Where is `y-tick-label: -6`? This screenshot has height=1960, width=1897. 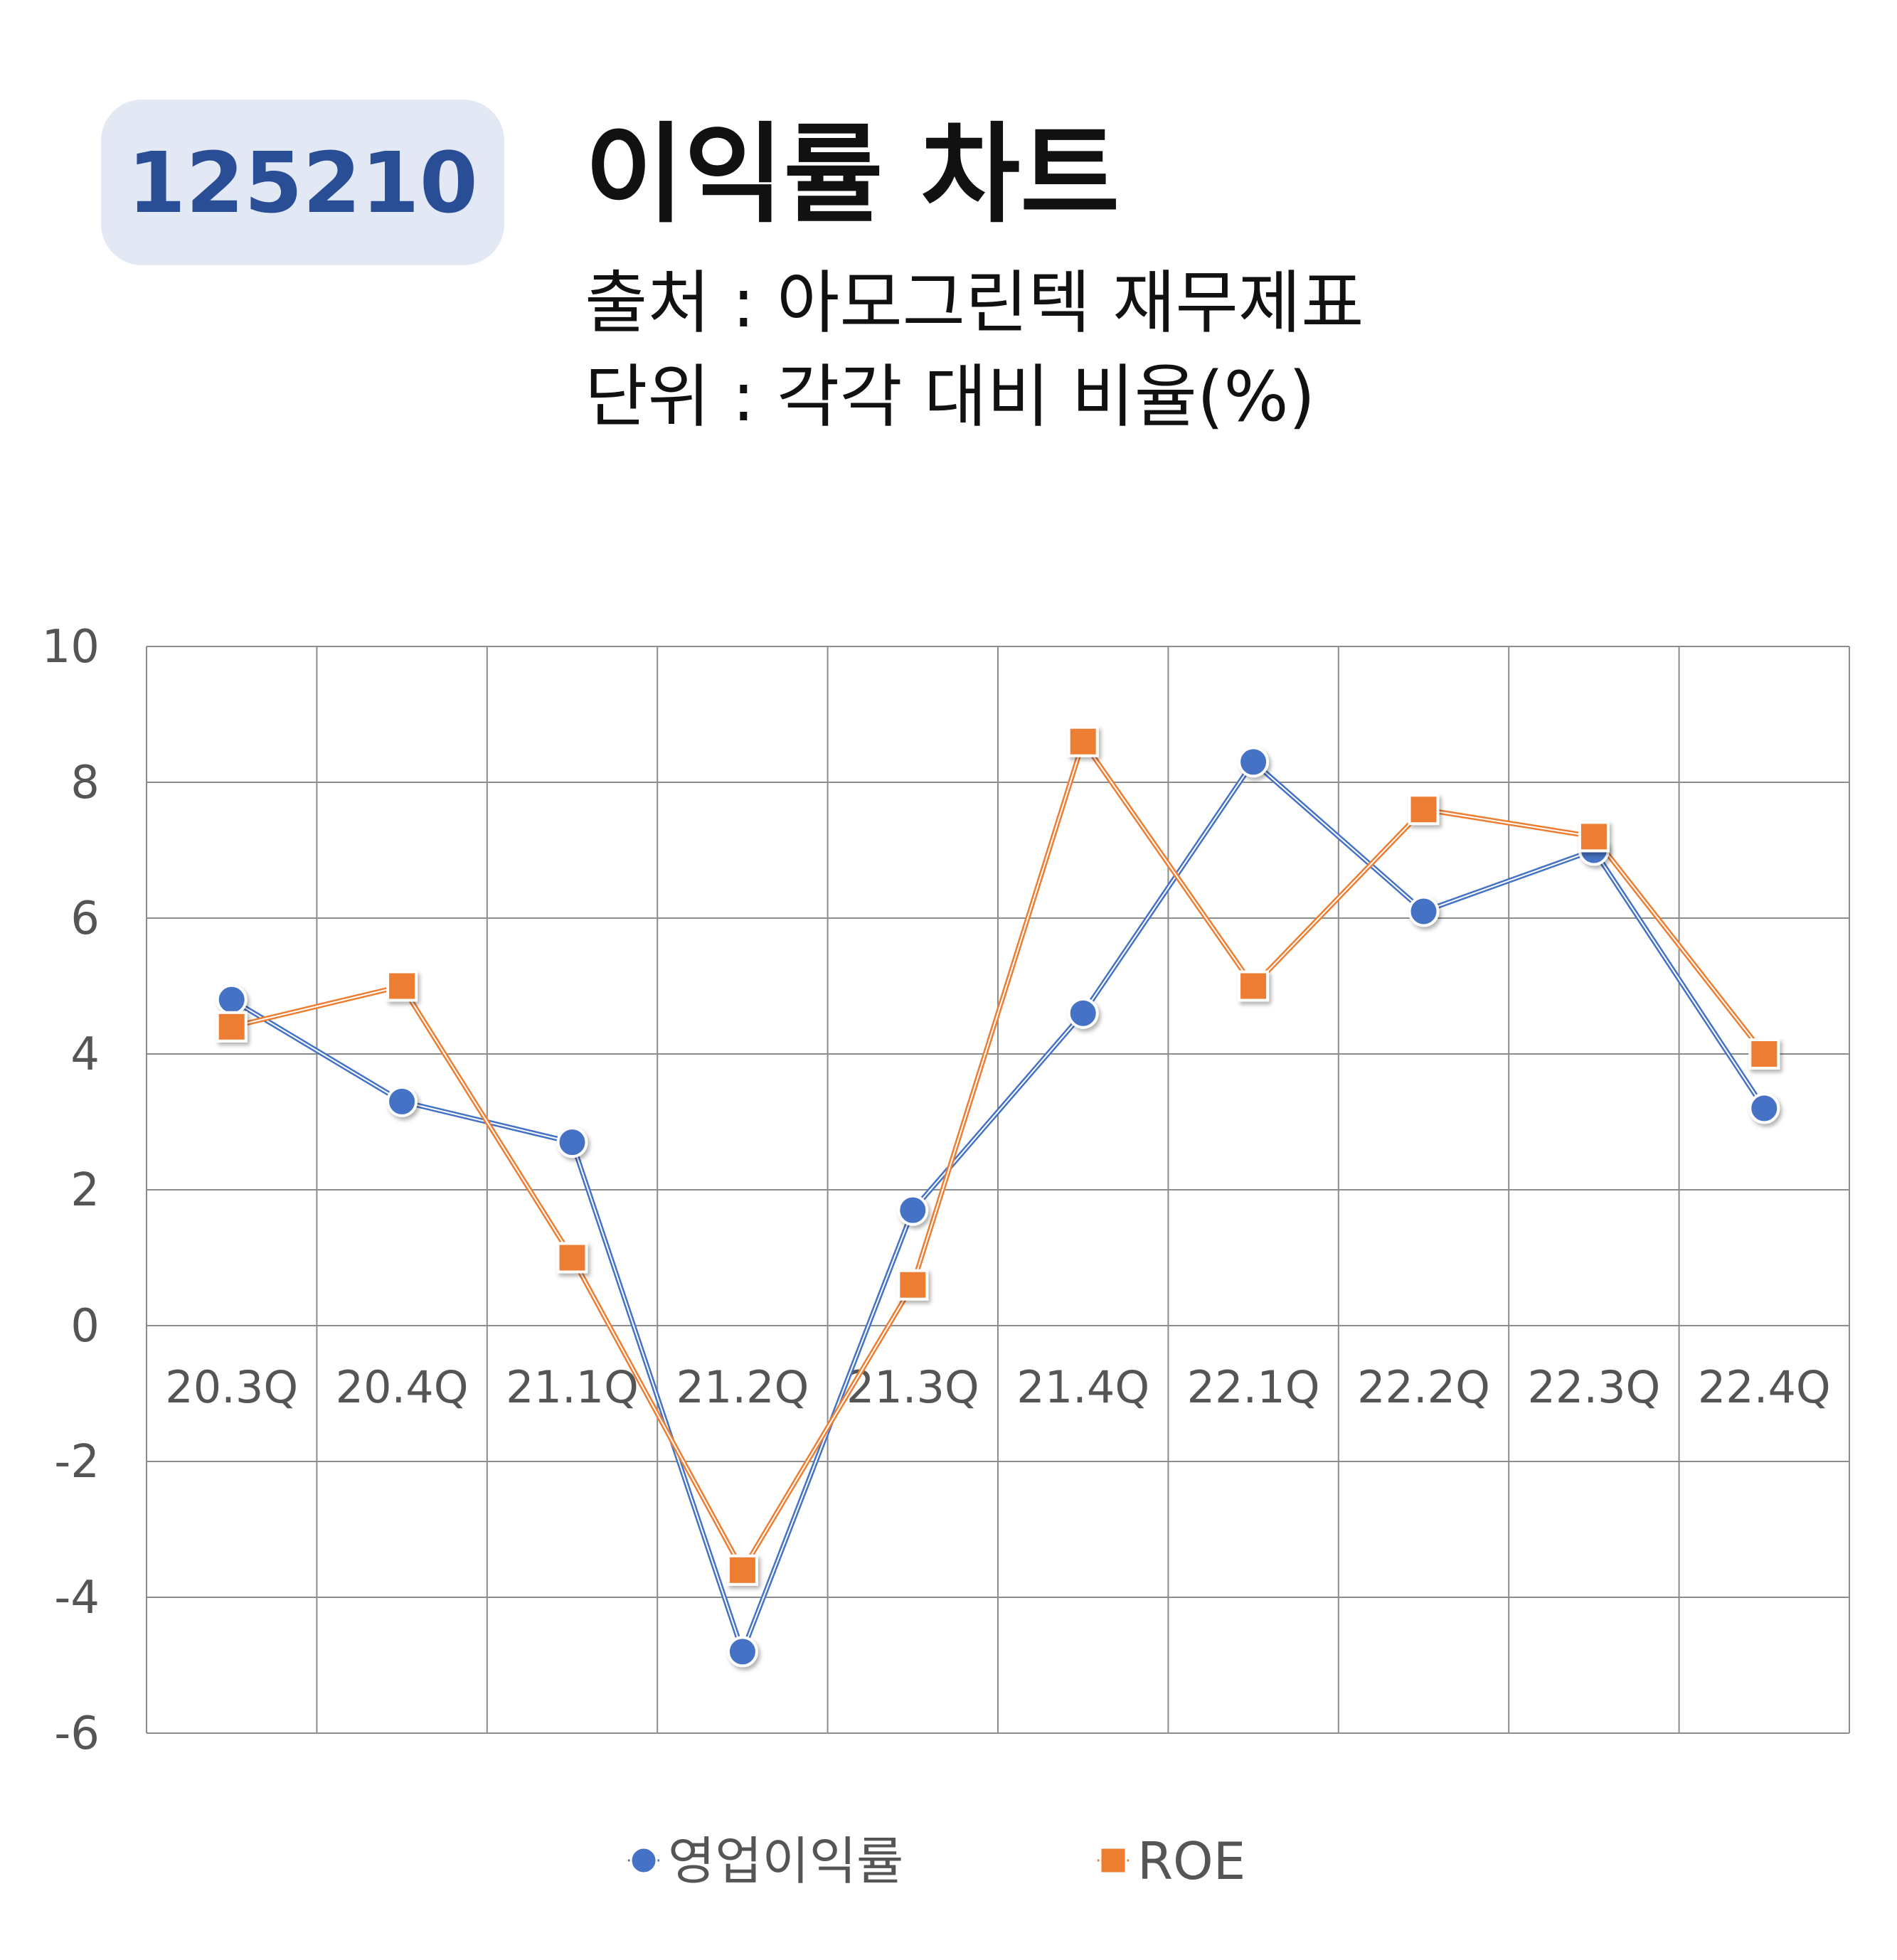
y-tick-label: -6 is located at coordinates (77, 1734).